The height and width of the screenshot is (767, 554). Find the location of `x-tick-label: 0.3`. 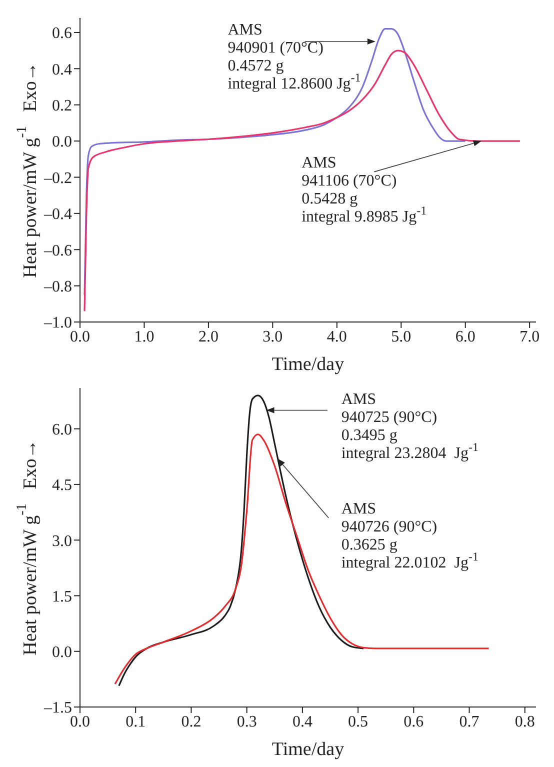

x-tick-label: 0.3 is located at coordinates (246, 721).